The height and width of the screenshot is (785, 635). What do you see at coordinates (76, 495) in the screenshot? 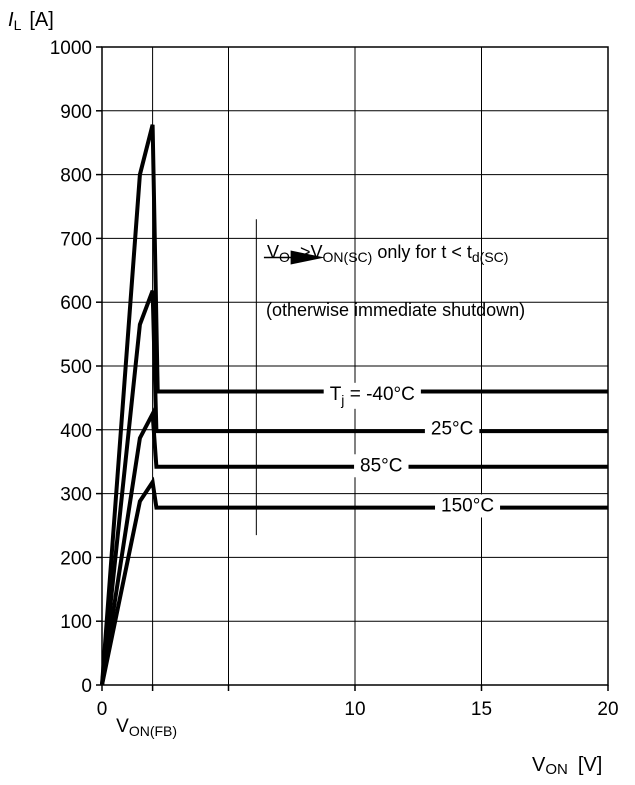
I see `y-tick-label: 300` at bounding box center [76, 495].